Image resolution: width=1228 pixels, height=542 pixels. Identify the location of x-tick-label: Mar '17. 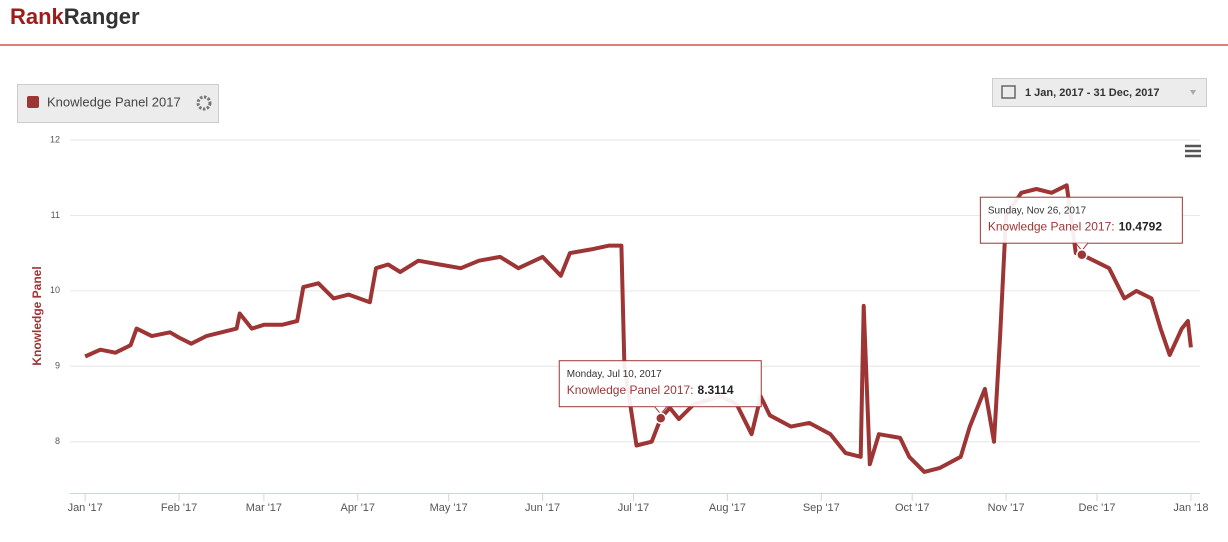
(264, 508).